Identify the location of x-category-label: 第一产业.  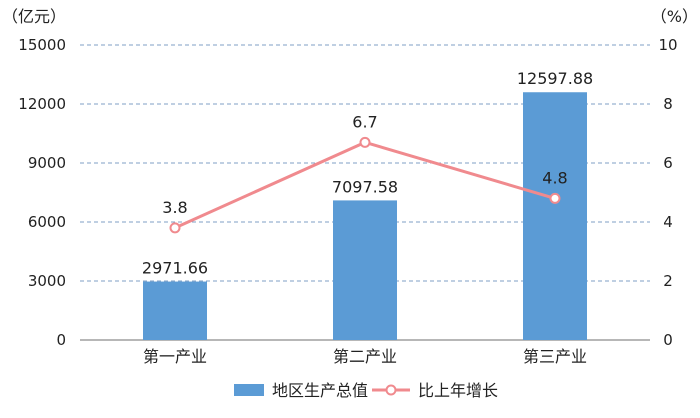
(175, 356).